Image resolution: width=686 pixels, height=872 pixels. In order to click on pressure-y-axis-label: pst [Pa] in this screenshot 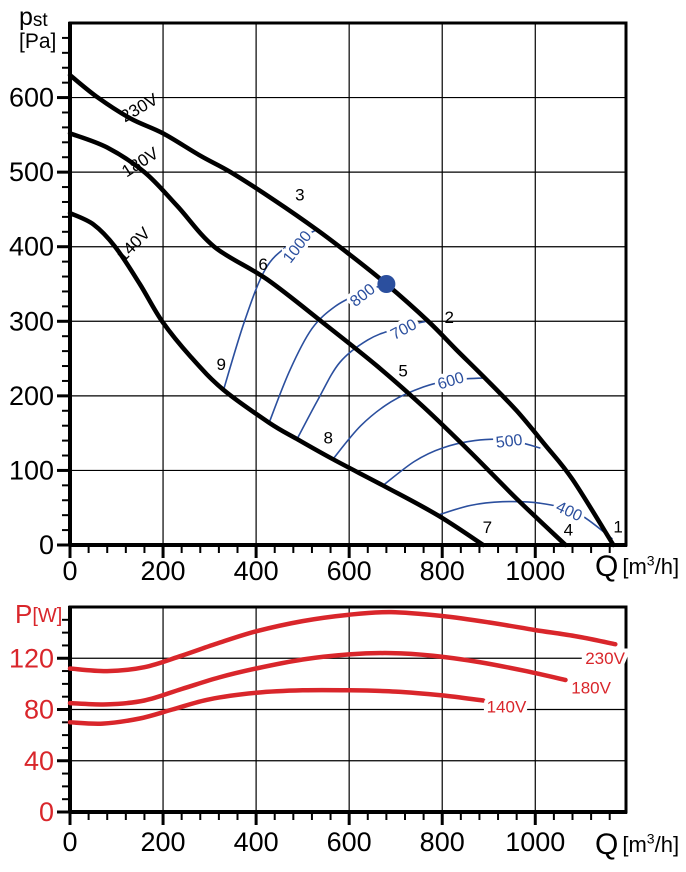, I will do `click(37, 28)`.